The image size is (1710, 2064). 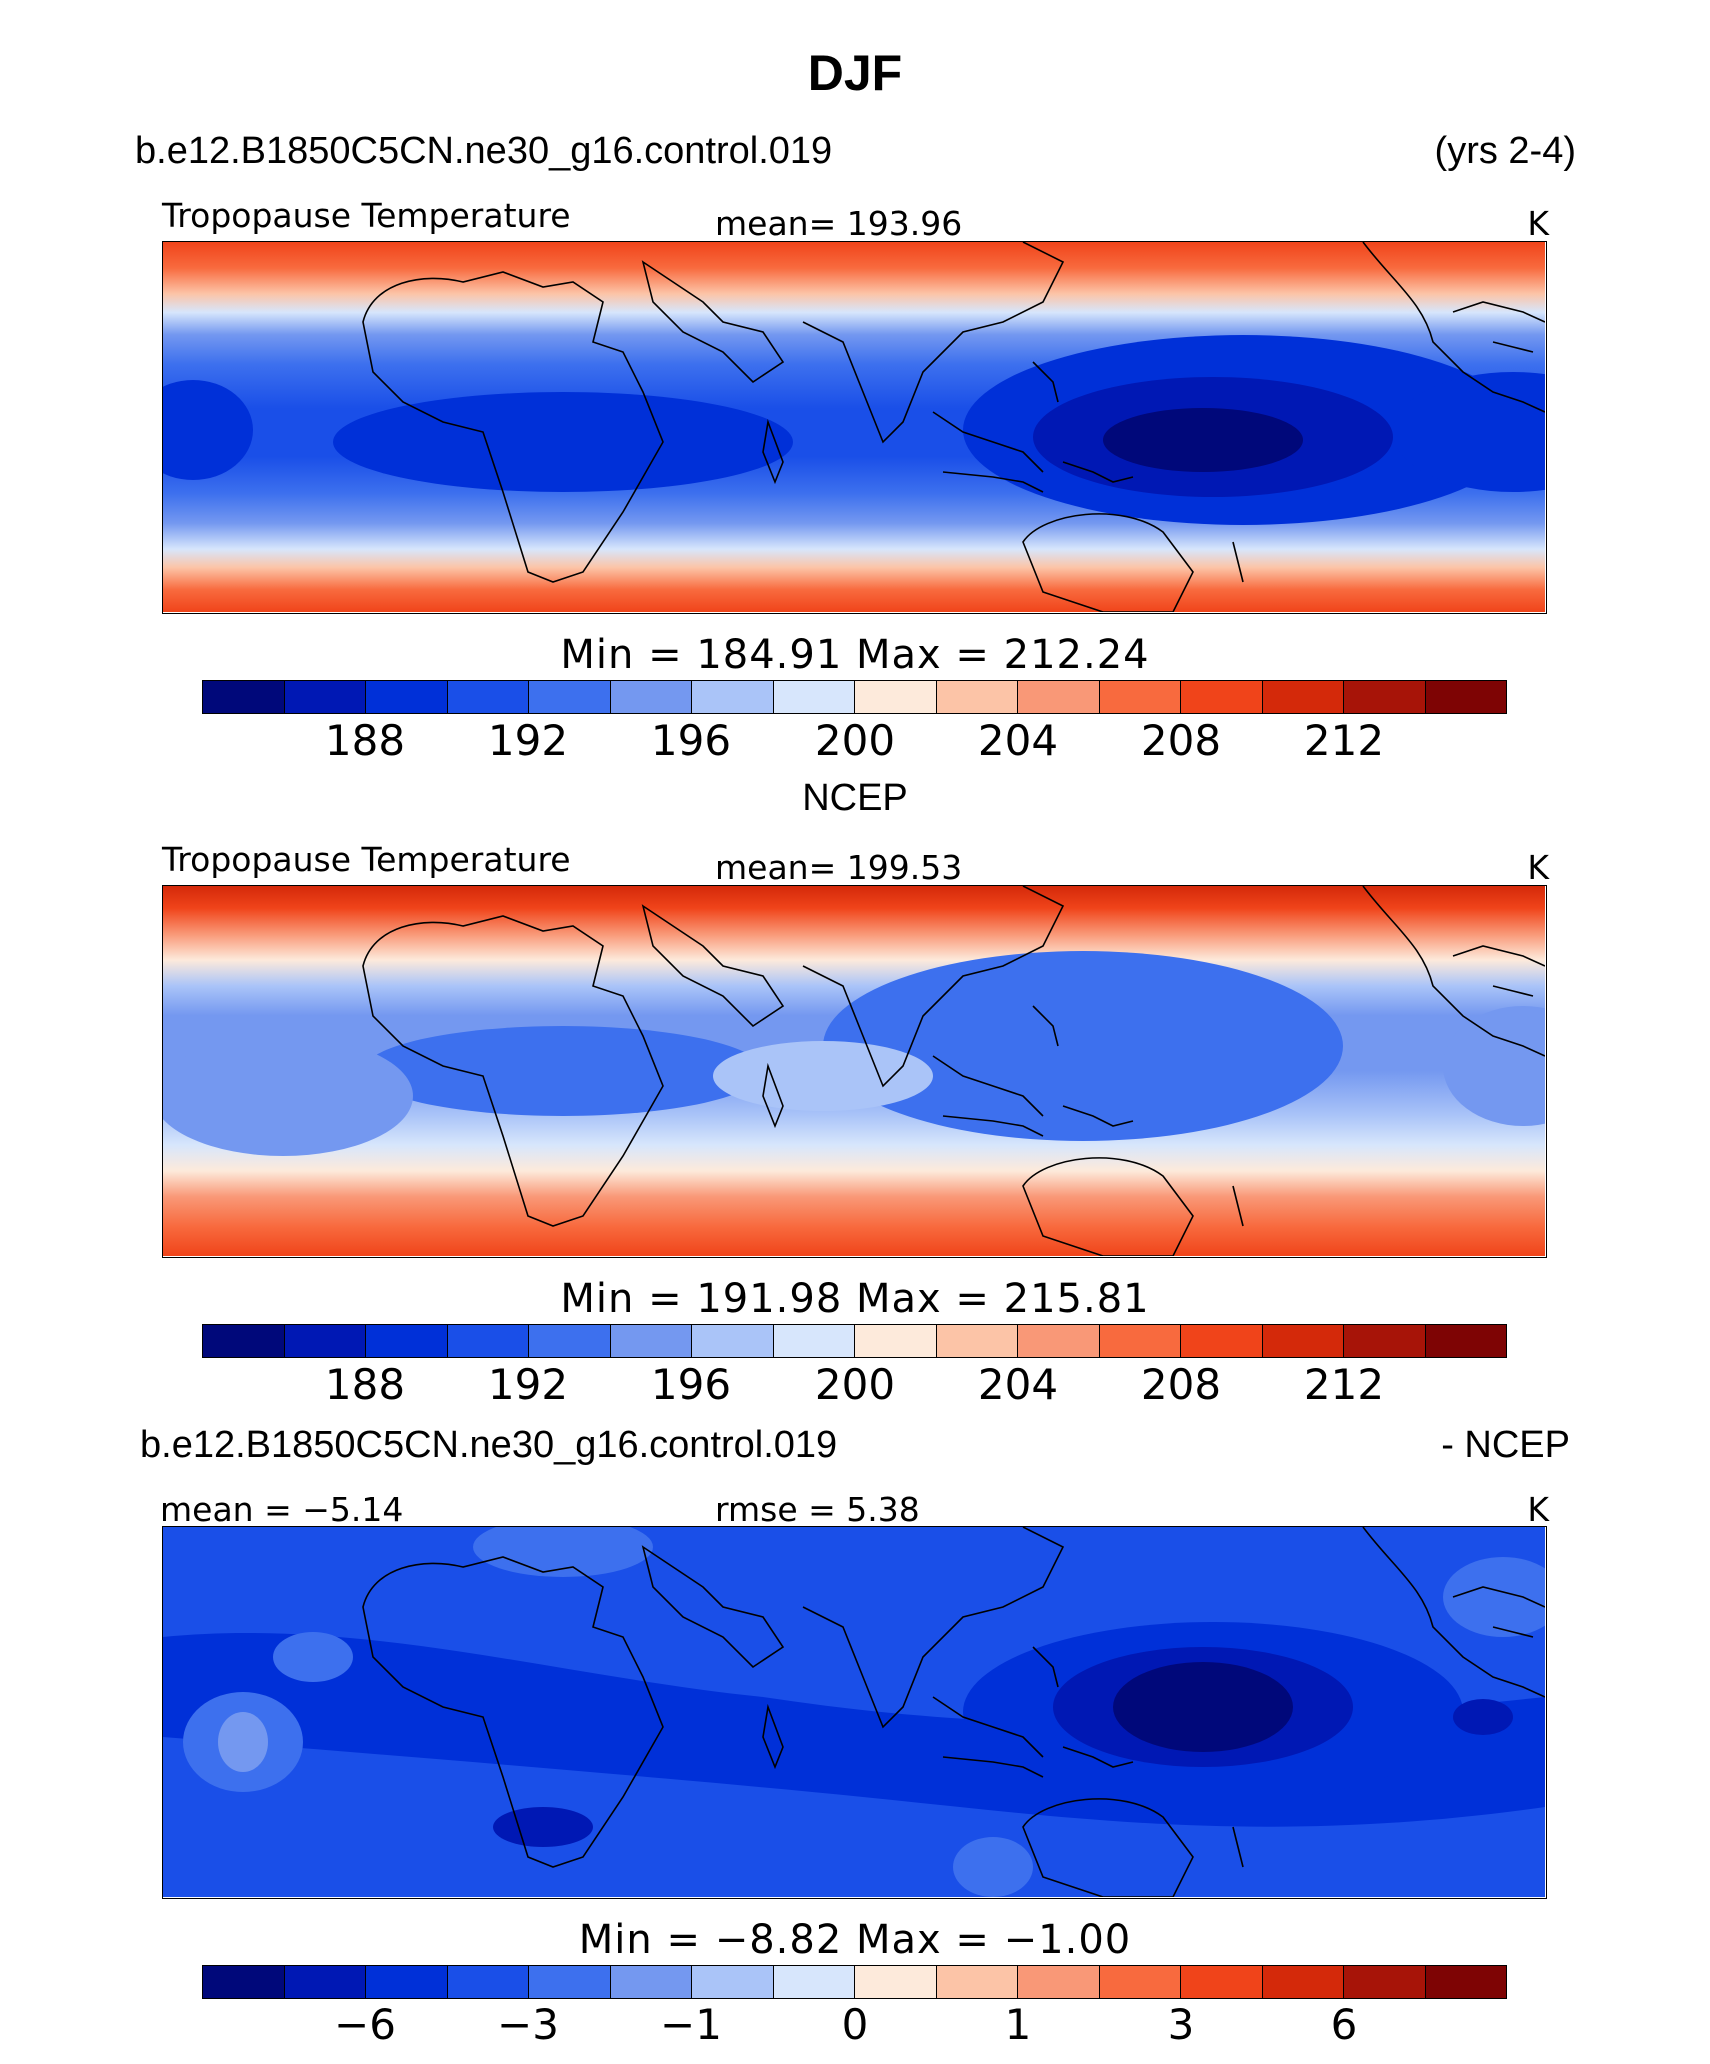 What do you see at coordinates (839, 867) in the screenshot?
I see `panel-obs-mean: mean= 199.53` at bounding box center [839, 867].